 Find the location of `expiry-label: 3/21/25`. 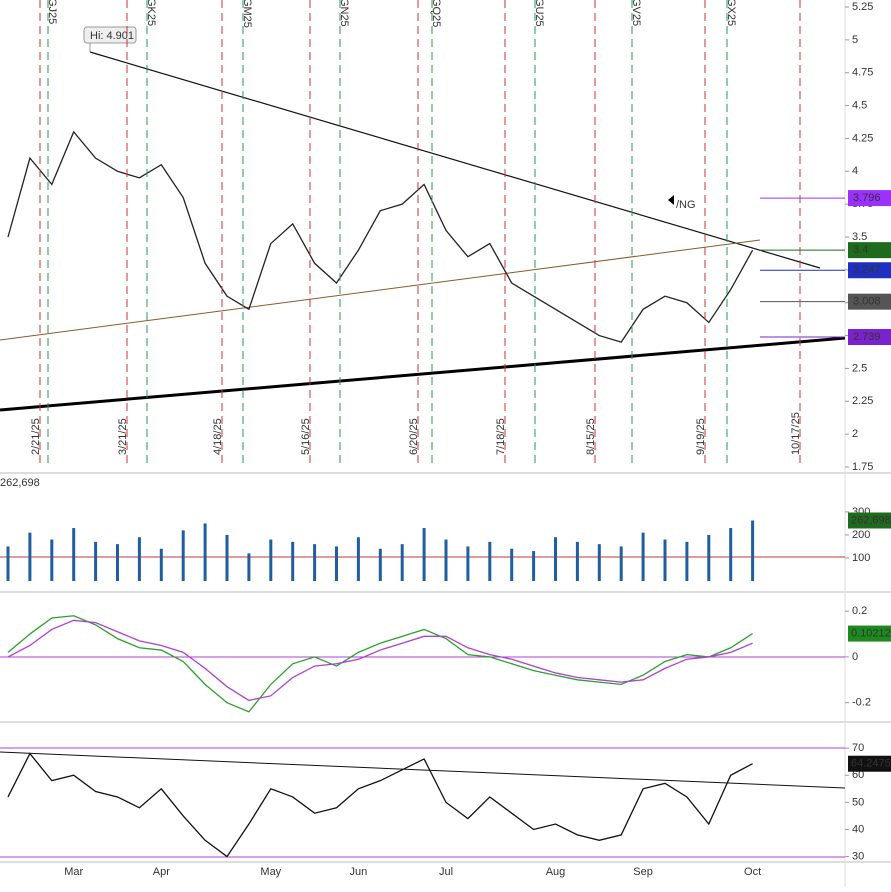

expiry-label: 3/21/25 is located at coordinates (123, 436).